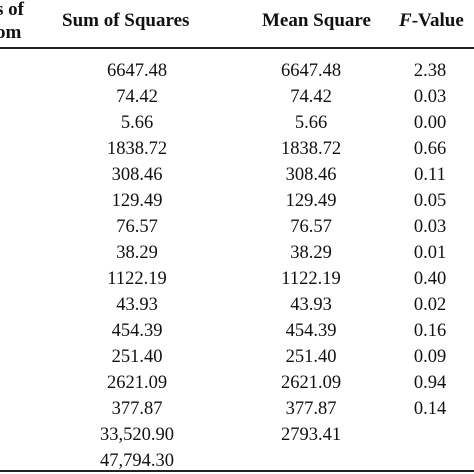  What do you see at coordinates (405, 20) in the screenshot?
I see `header-f-letter: F` at bounding box center [405, 20].